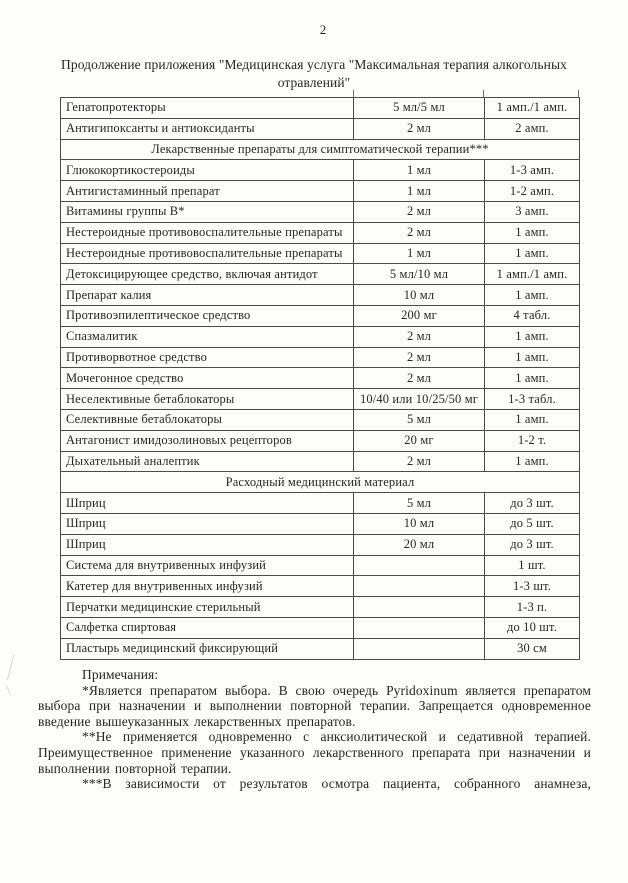 The height and width of the screenshot is (883, 628). Describe the element at coordinates (532, 523) in the screenshot. I see `quantity-cell: до 5 шт.` at that location.